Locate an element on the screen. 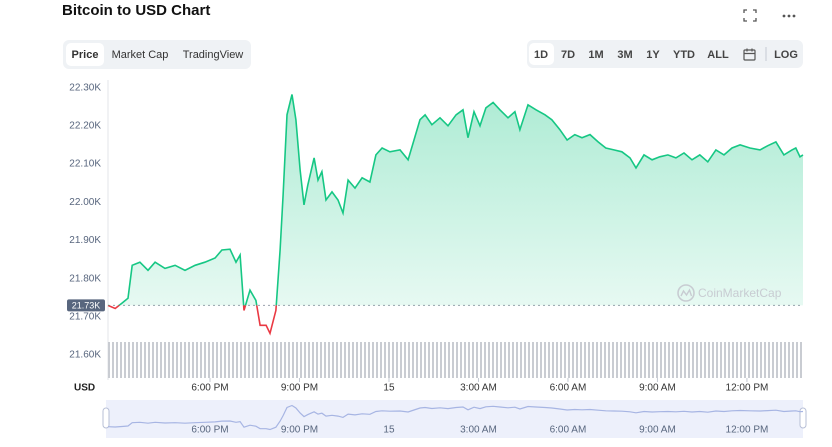 The image size is (832, 447). x-tick-label: 9:00 PM is located at coordinates (299, 388).